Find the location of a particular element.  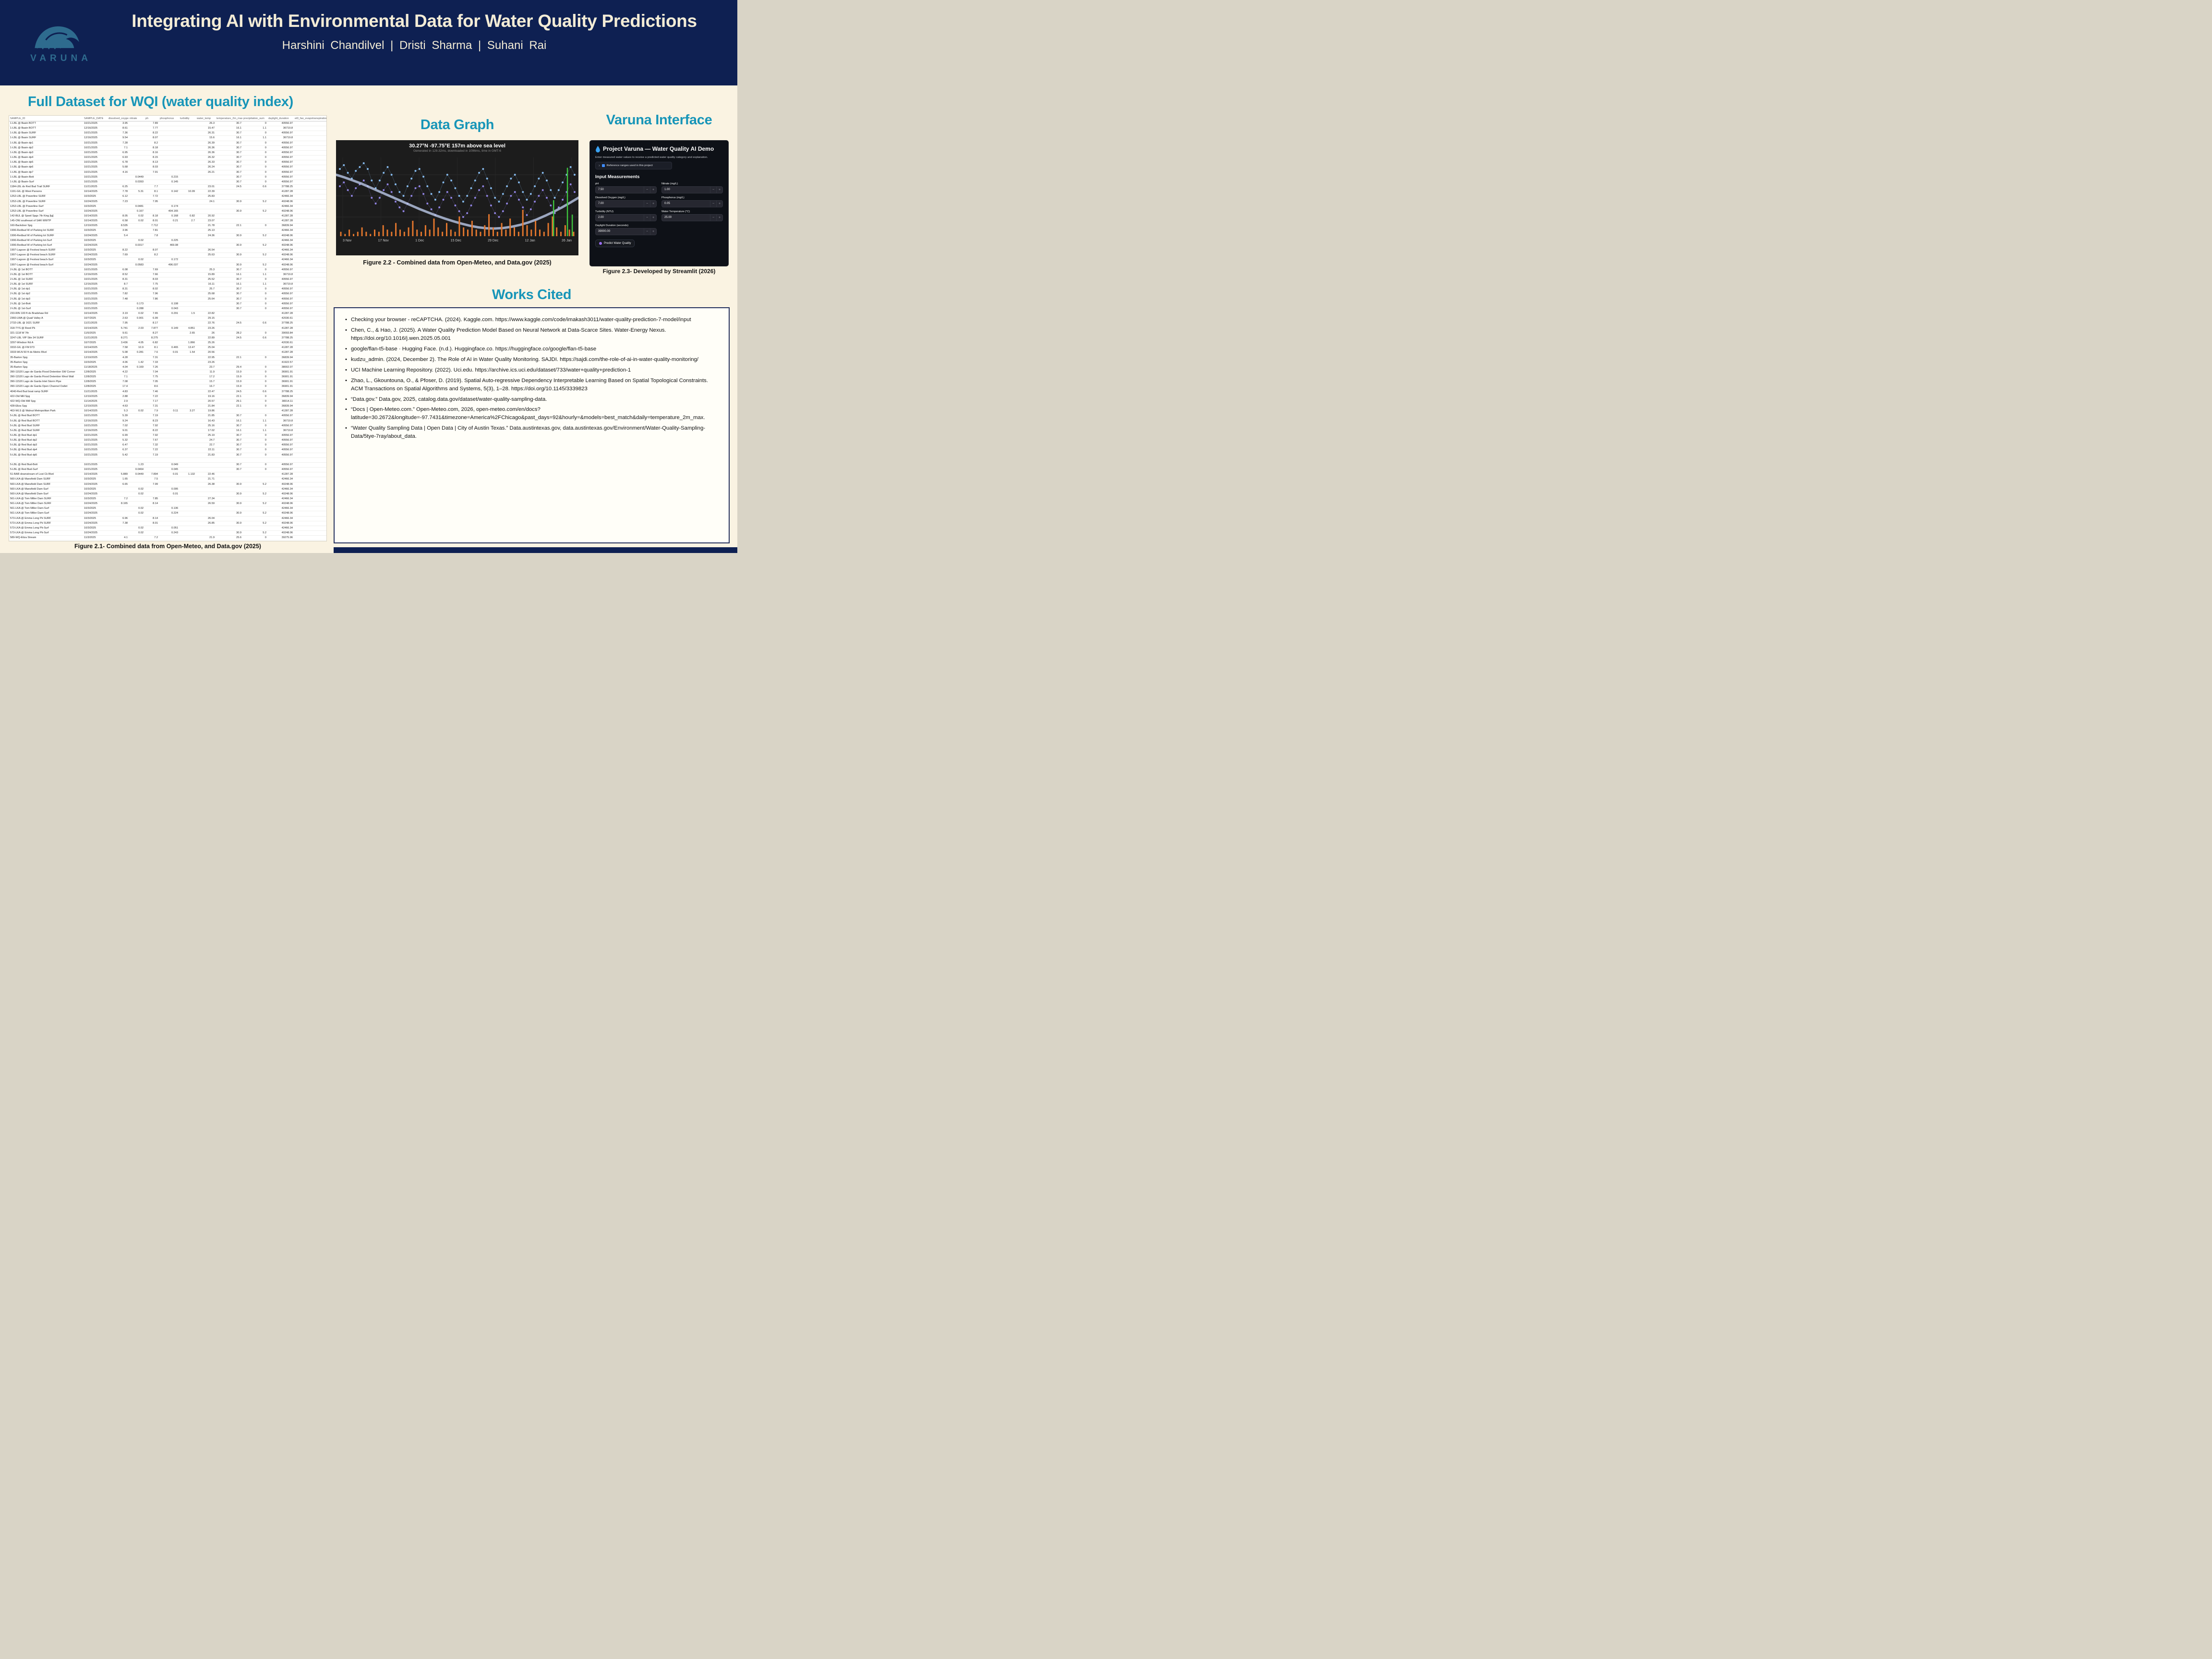

crystal-ball-icon is located at coordinates (600, 244).